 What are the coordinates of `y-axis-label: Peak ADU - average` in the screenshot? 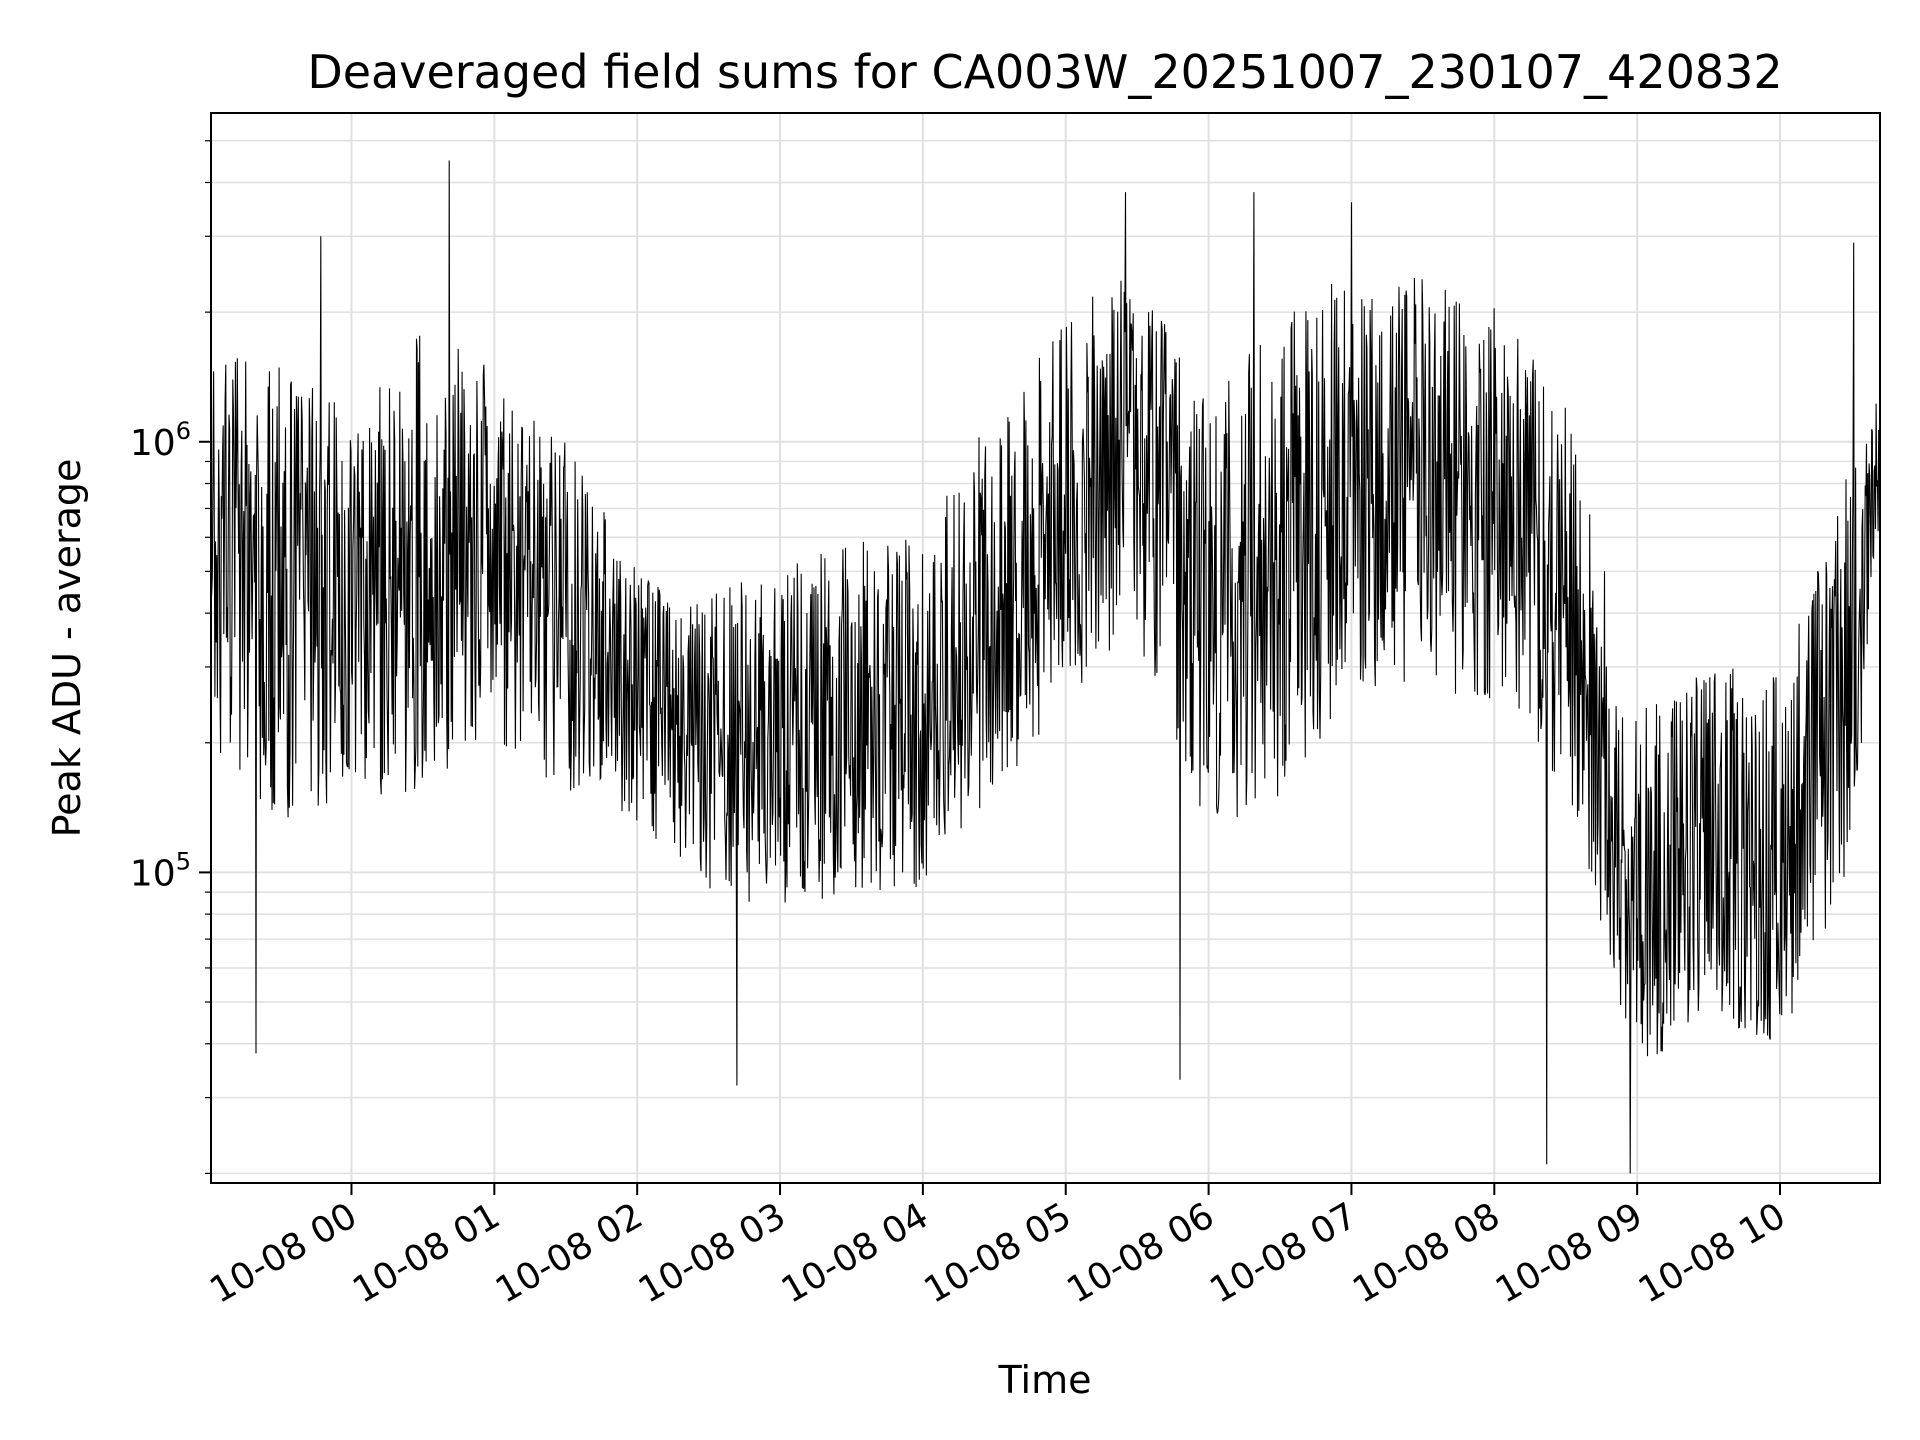 It's located at (67, 648).